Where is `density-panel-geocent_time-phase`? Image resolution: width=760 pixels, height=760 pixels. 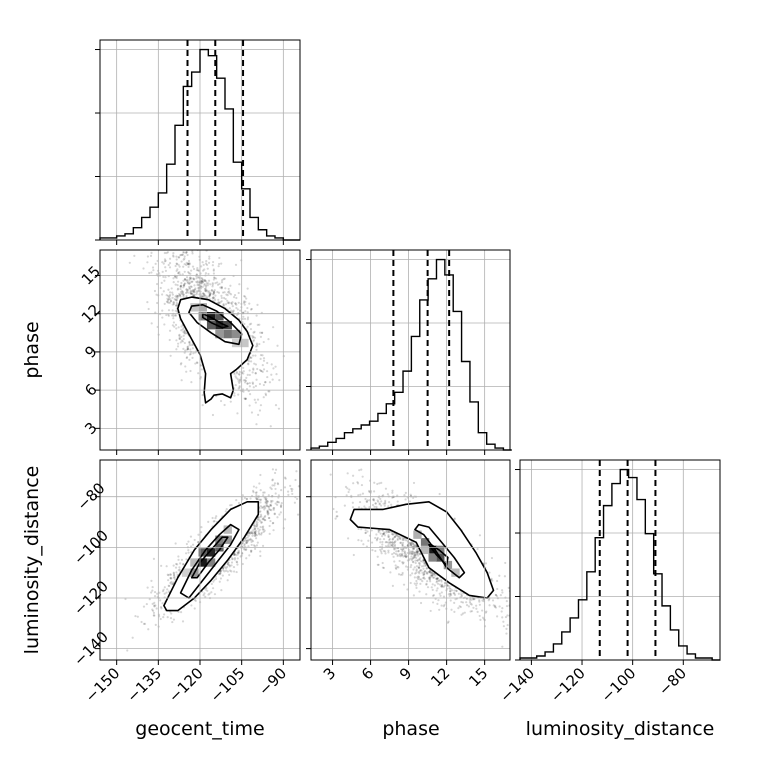
density-panel-geocent_time-phase is located at coordinates (214, 327).